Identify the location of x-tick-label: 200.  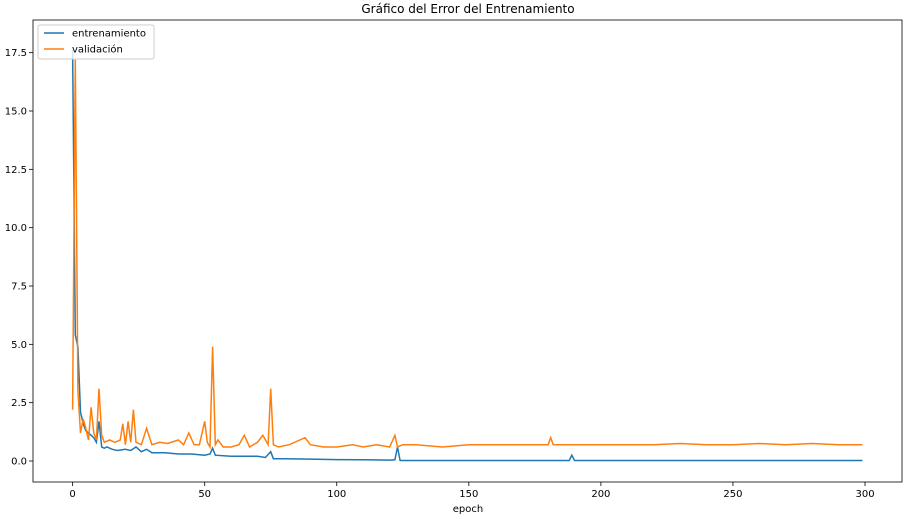
(600, 494).